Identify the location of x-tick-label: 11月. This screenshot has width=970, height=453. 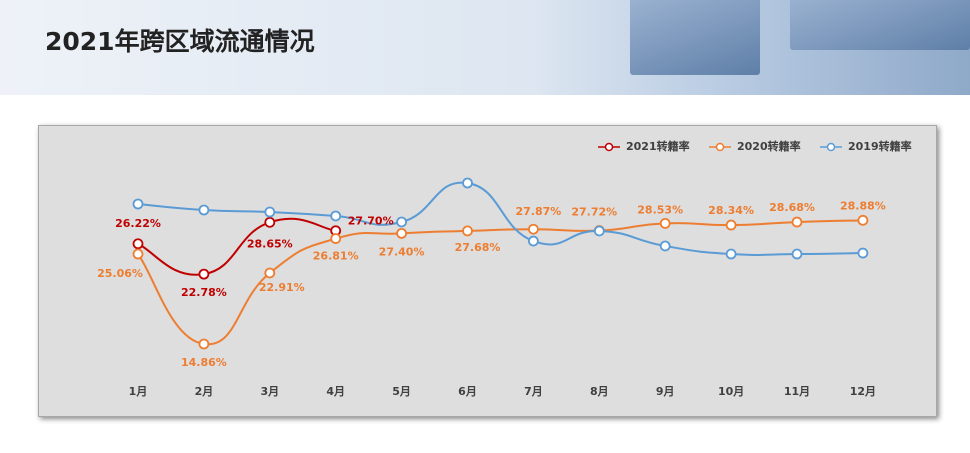
(797, 391).